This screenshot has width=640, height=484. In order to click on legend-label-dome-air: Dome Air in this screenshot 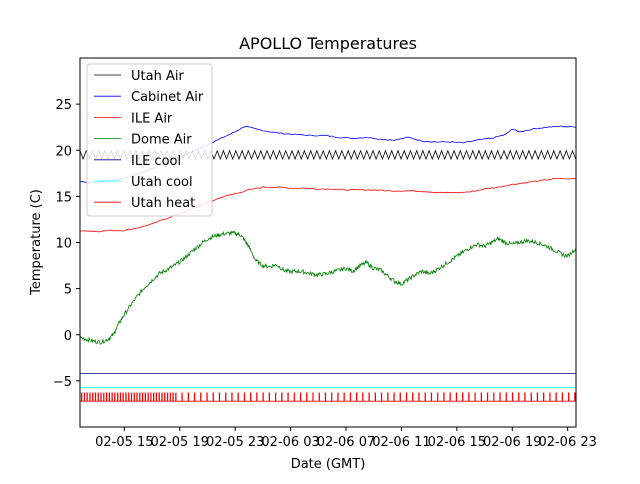, I will do `click(161, 140)`.